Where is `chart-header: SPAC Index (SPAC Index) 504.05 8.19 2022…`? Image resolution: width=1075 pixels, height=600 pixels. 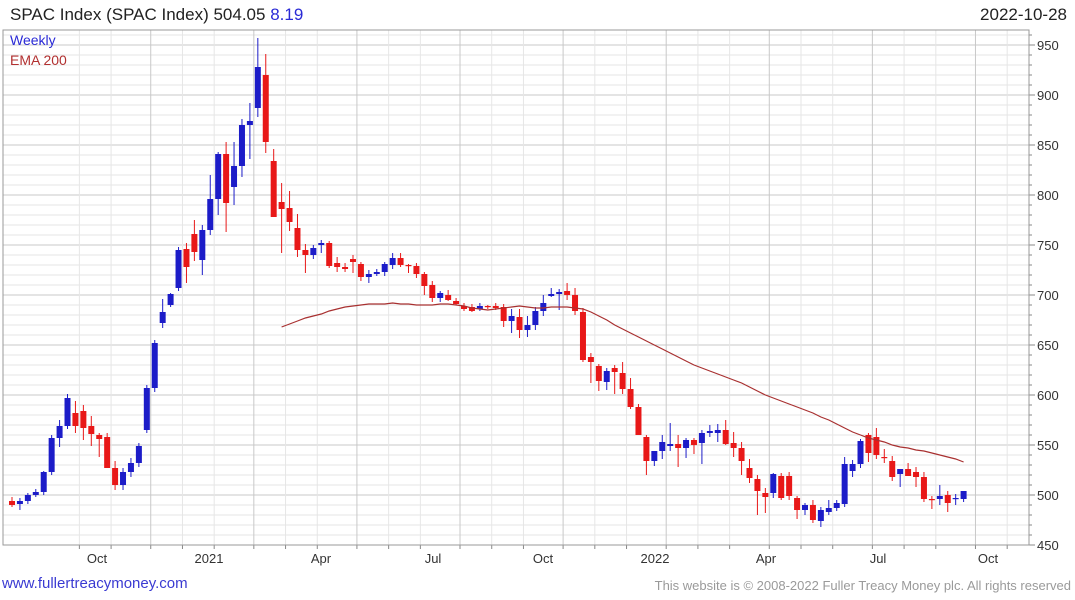 chart-header: SPAC Index (SPAC Index) 504.05 8.19 2022… is located at coordinates (537, 15).